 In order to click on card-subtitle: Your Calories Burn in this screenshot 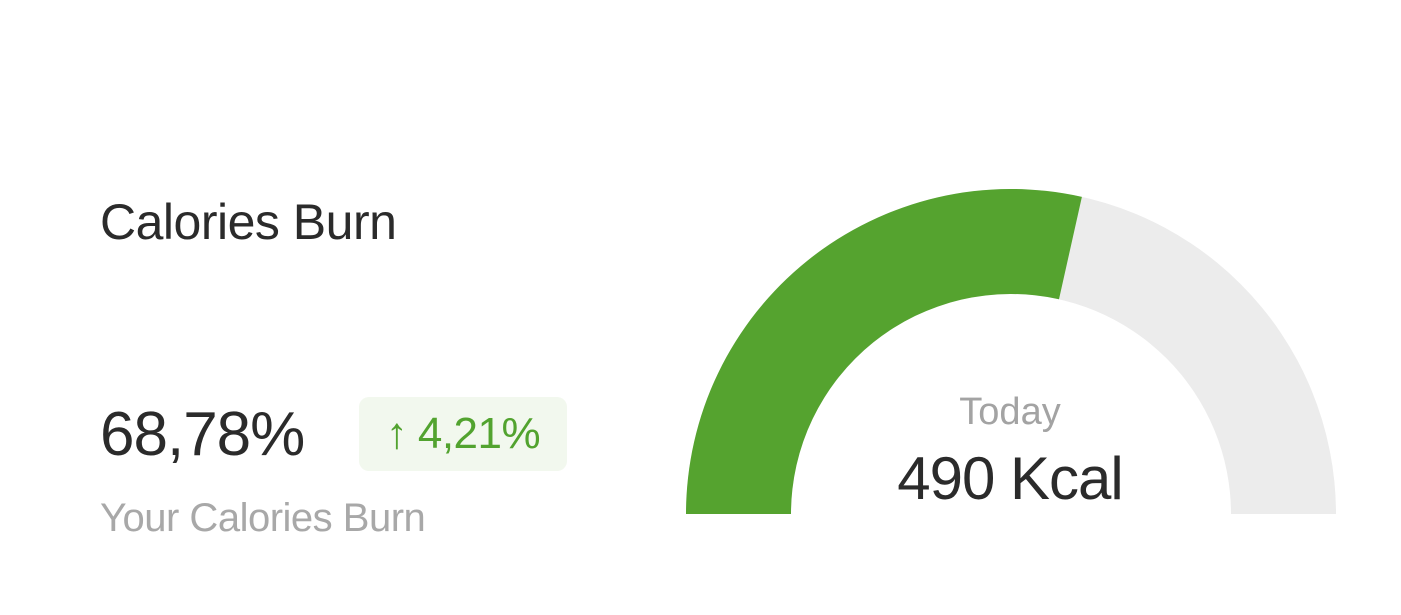, I will do `click(263, 518)`.